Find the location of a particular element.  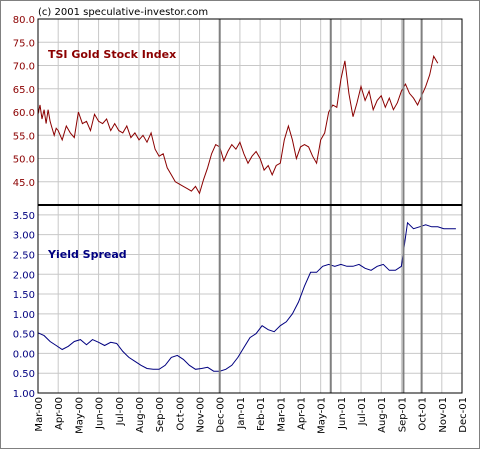

x-tick-label: Feb-01 is located at coordinates (261, 414).